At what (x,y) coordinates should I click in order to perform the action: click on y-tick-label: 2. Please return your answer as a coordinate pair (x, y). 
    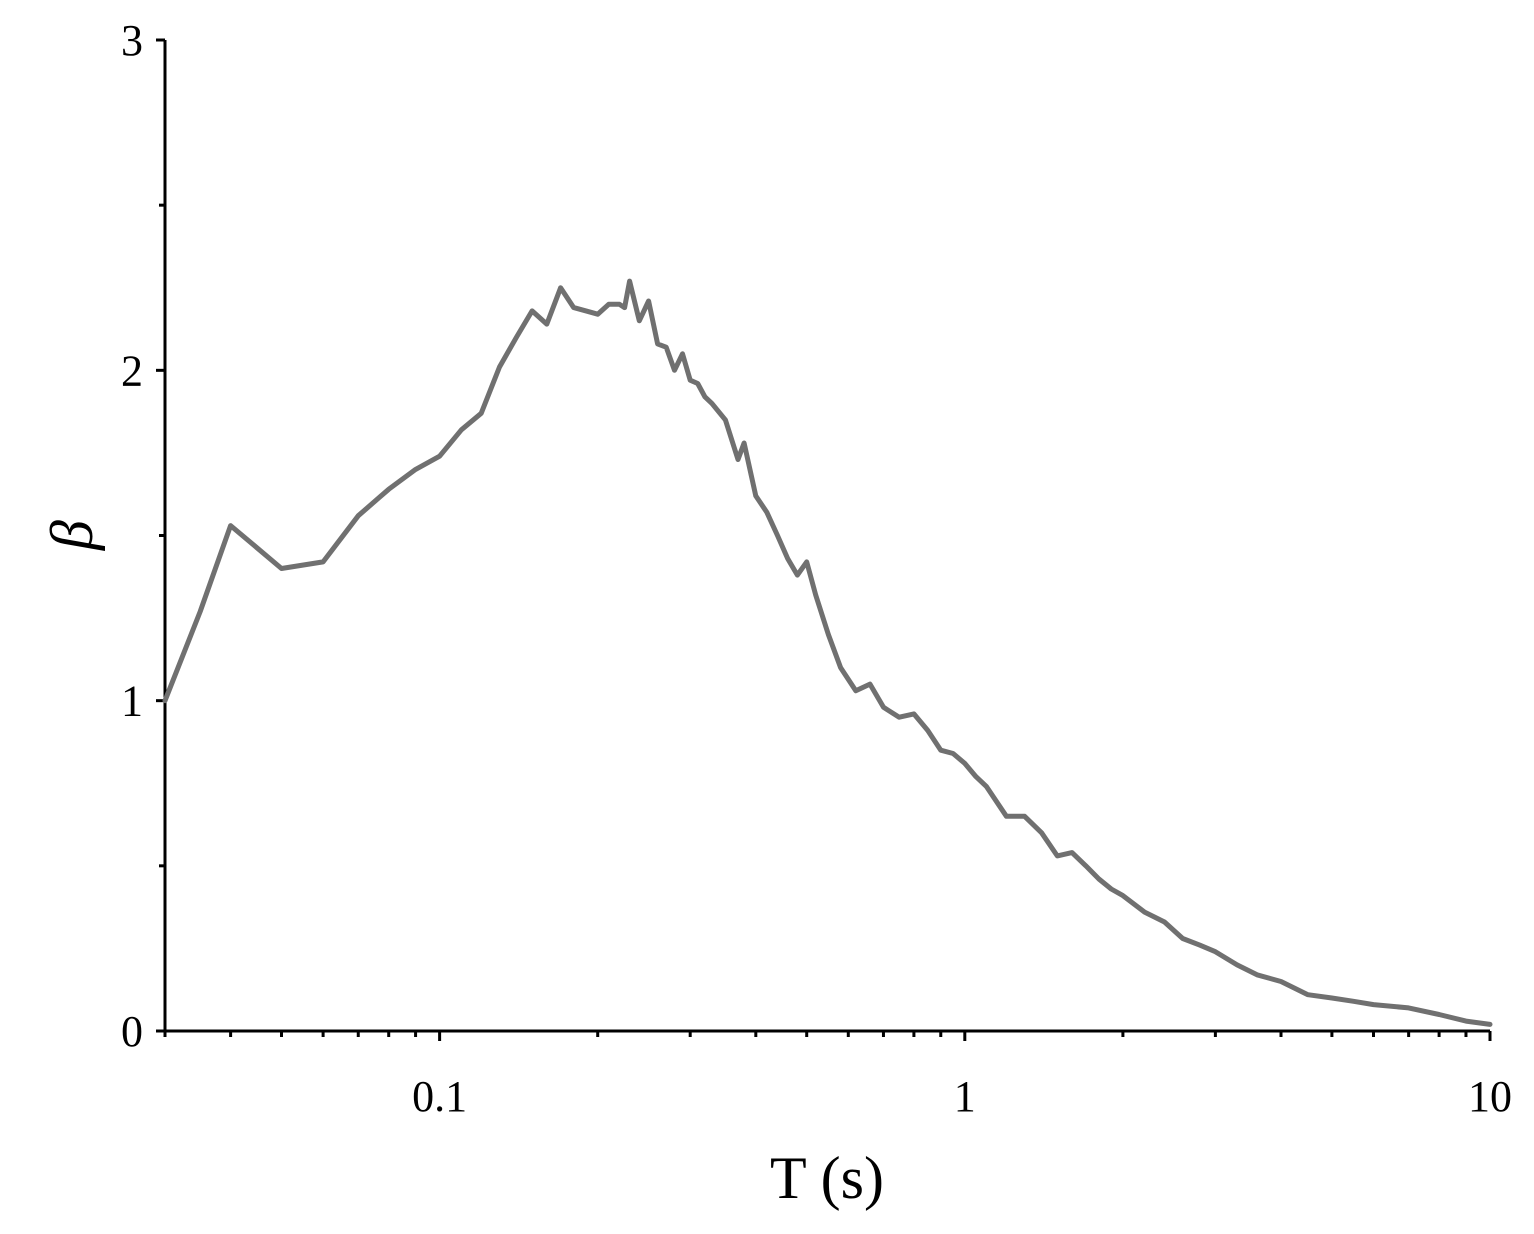
    Looking at the image, I should click on (132, 370).